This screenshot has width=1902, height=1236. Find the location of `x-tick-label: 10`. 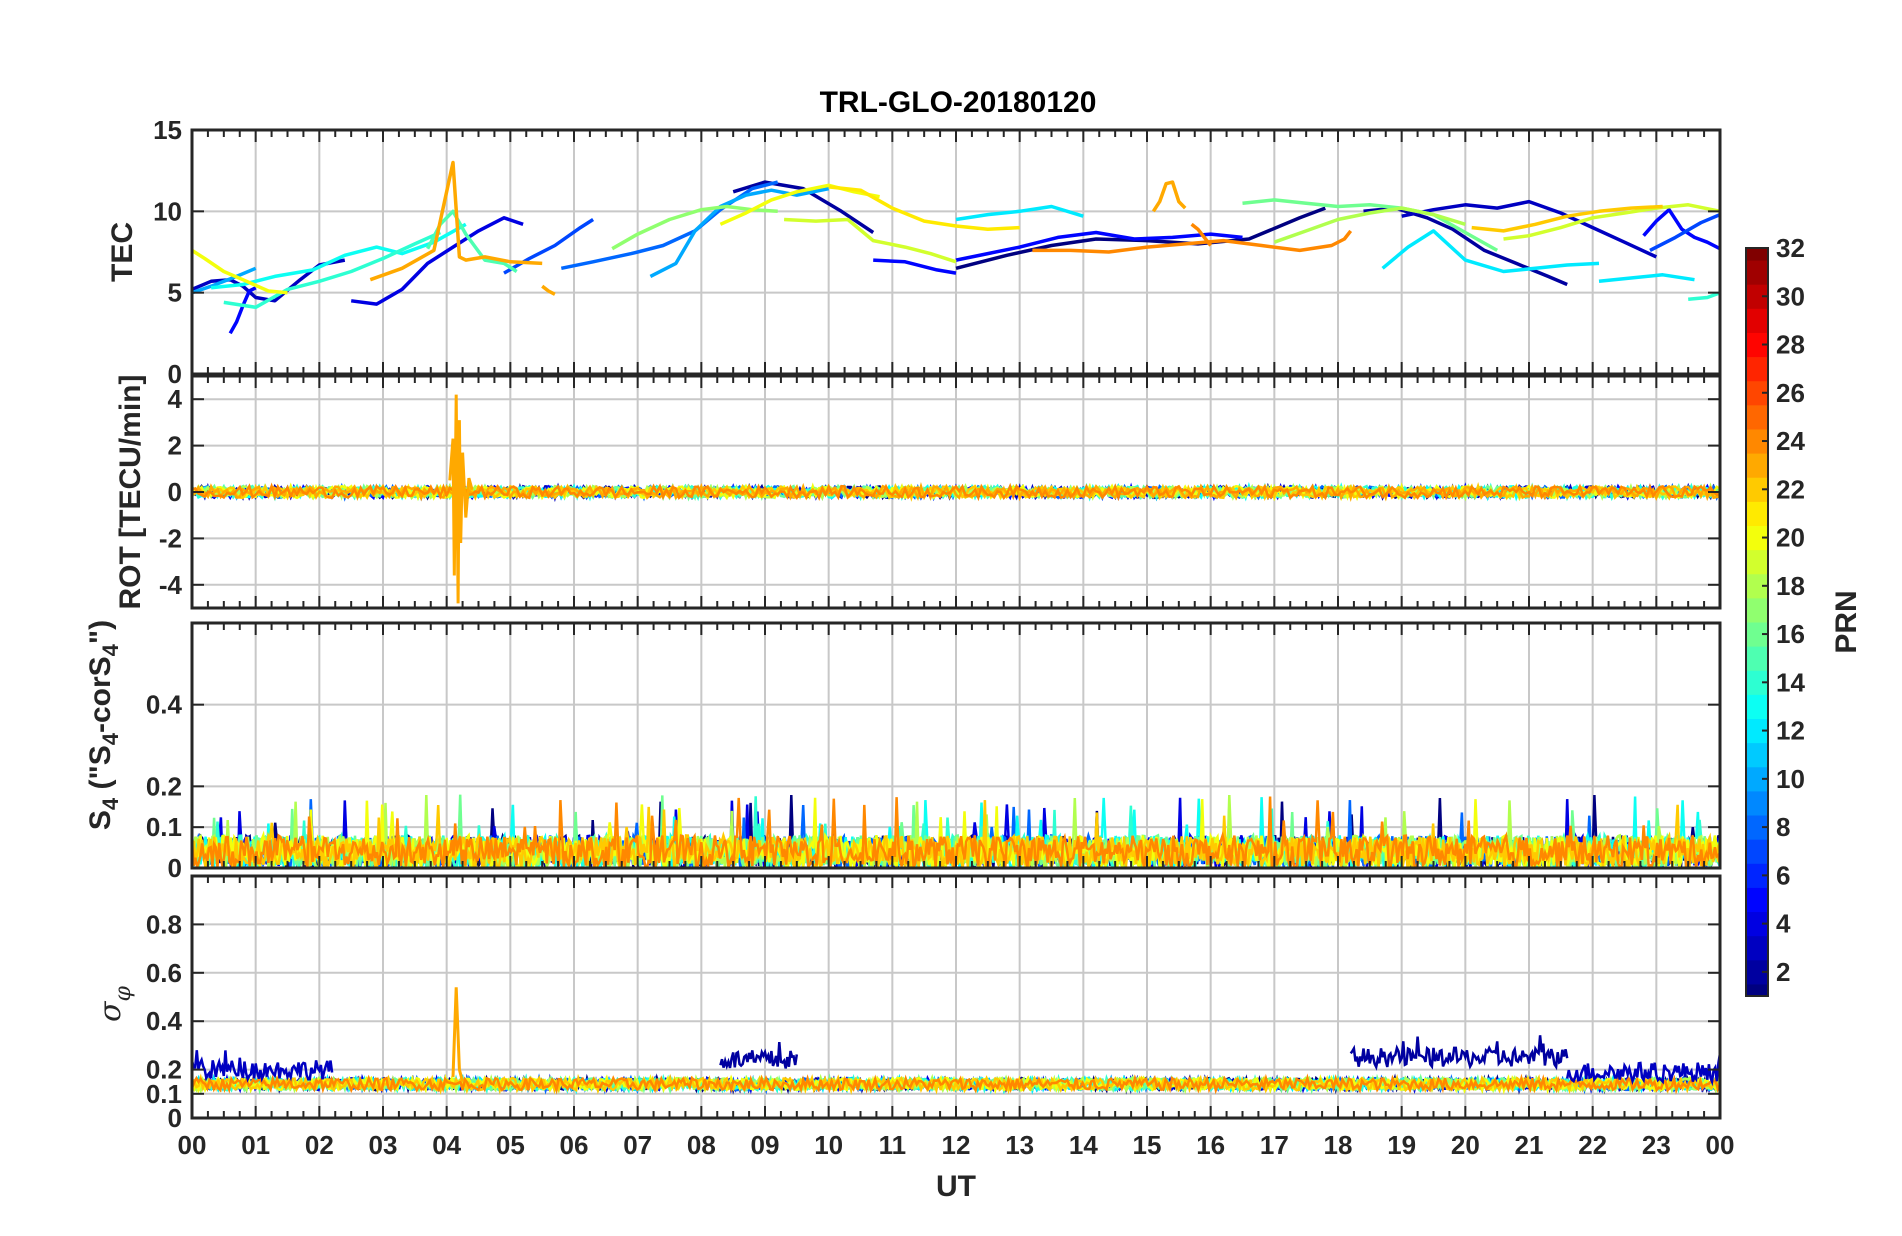

x-tick-label: 10 is located at coordinates (828, 1145).